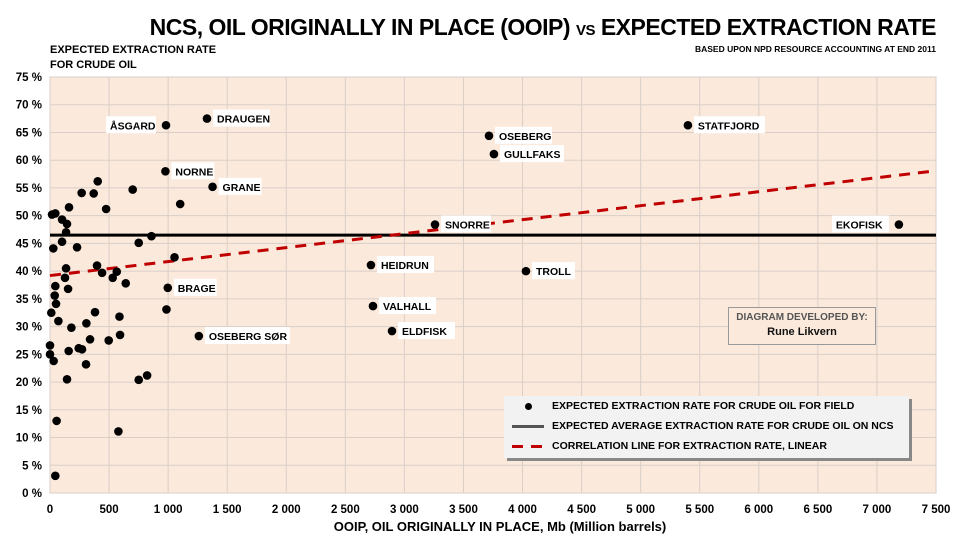 This screenshot has width=960, height=540. What do you see at coordinates (699, 510) in the screenshot?
I see `x-tick-label: 5 500` at bounding box center [699, 510].